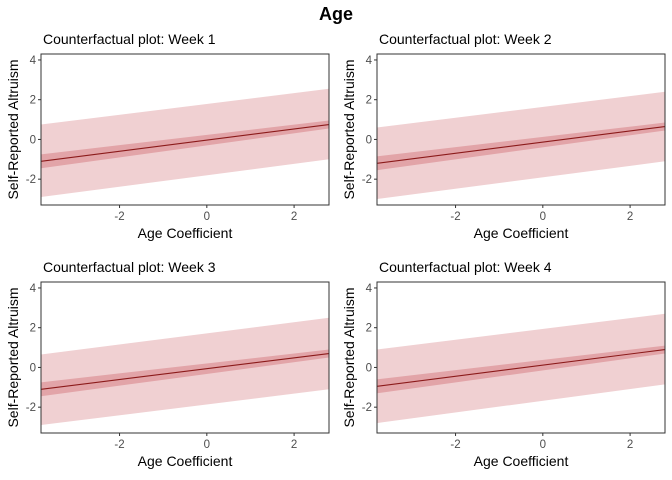 The image size is (672, 480). Describe the element at coordinates (129, 267) in the screenshot. I see `panel-title: Counterfactual plot: Week 3` at that location.